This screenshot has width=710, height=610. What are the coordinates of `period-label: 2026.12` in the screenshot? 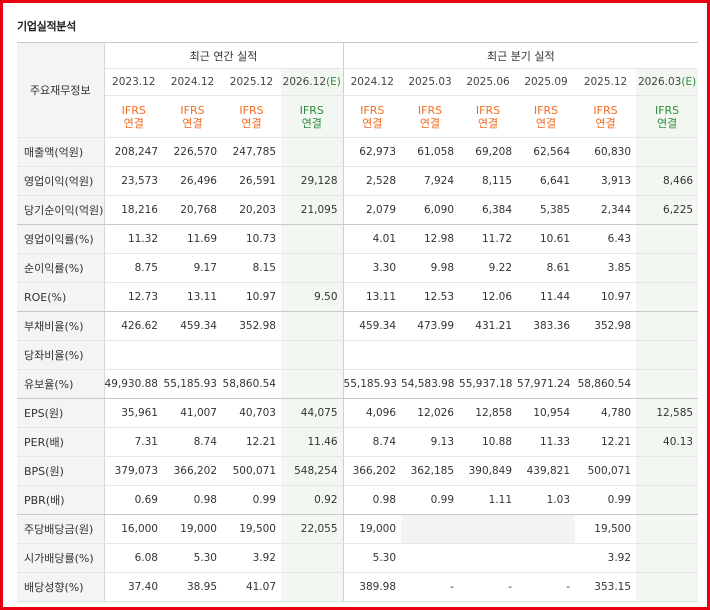 It's located at (304, 82).